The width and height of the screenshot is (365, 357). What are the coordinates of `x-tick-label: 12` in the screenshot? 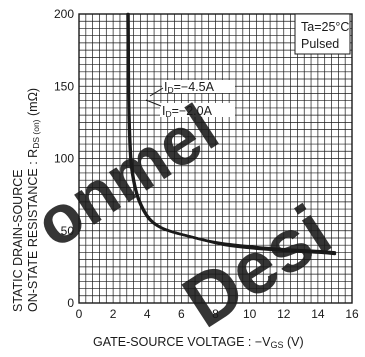 It's located at (284, 314).